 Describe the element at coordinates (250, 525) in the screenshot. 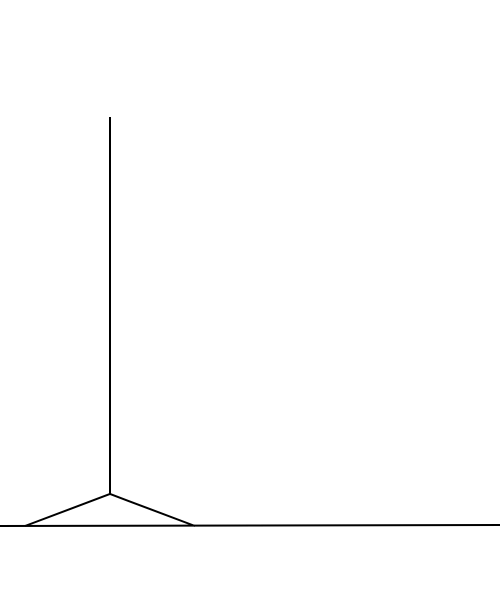

I see `baseline` at that location.